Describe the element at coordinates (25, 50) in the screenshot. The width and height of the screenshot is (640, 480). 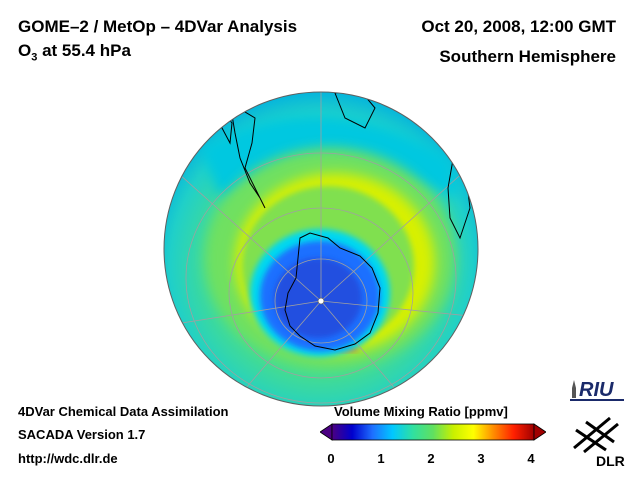
I see `subtitle-species: O` at that location.